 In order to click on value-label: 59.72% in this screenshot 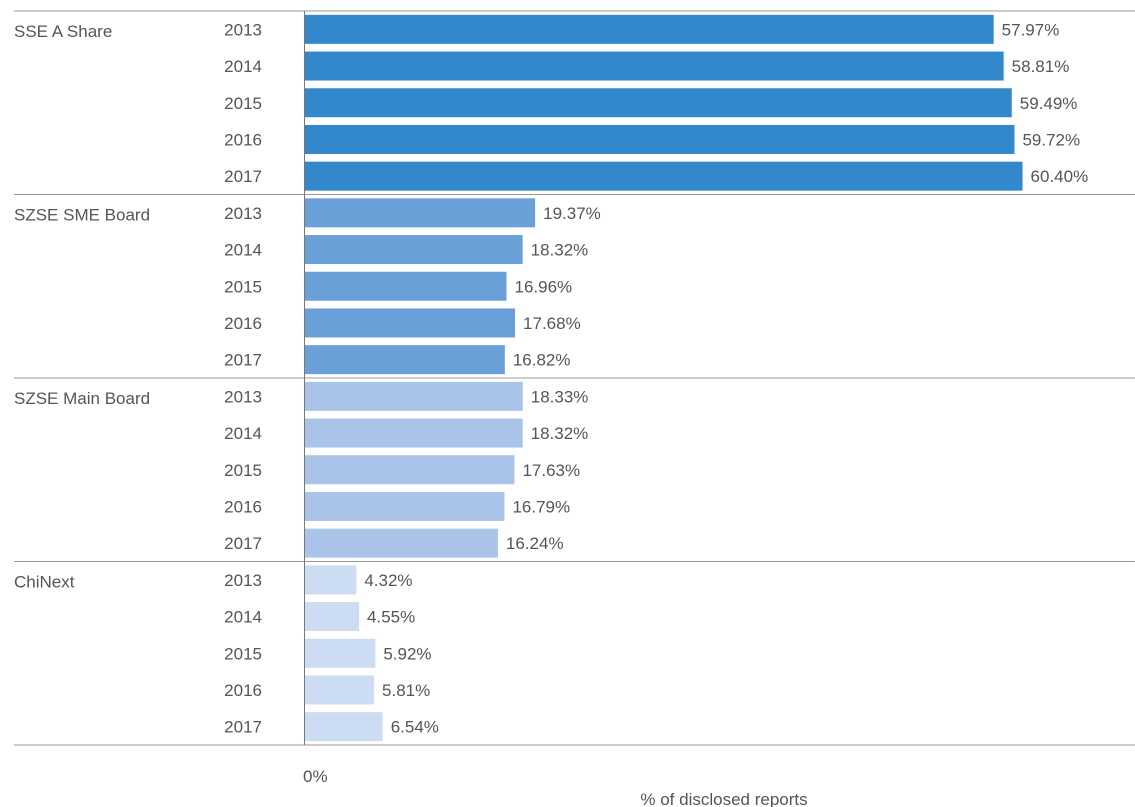, I will do `click(1051, 139)`.